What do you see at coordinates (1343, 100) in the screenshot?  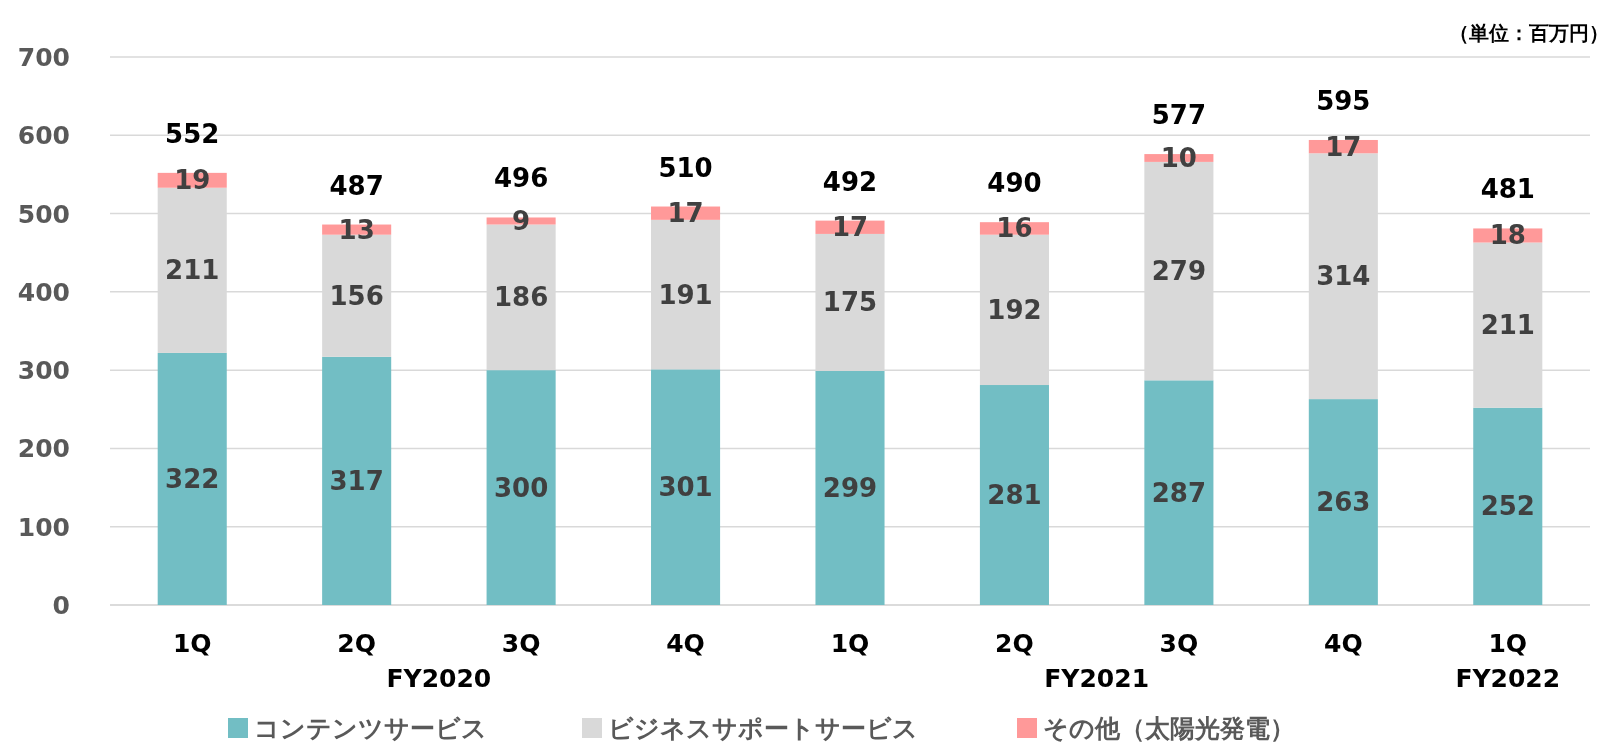 I see `total-label: 595` at bounding box center [1343, 100].